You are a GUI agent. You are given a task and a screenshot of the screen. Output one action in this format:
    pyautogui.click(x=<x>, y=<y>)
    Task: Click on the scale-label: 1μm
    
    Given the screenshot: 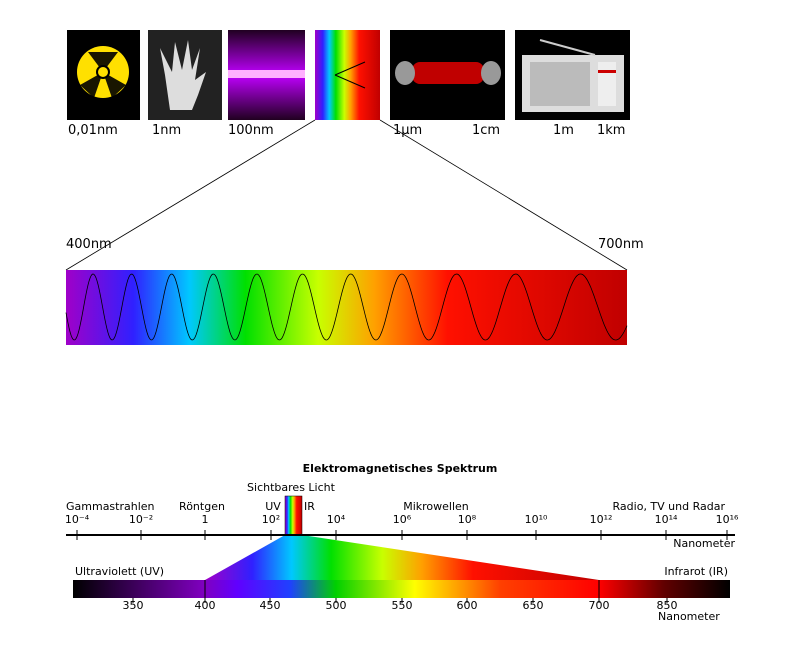 What is the action you would take?
    pyautogui.click(x=407, y=130)
    